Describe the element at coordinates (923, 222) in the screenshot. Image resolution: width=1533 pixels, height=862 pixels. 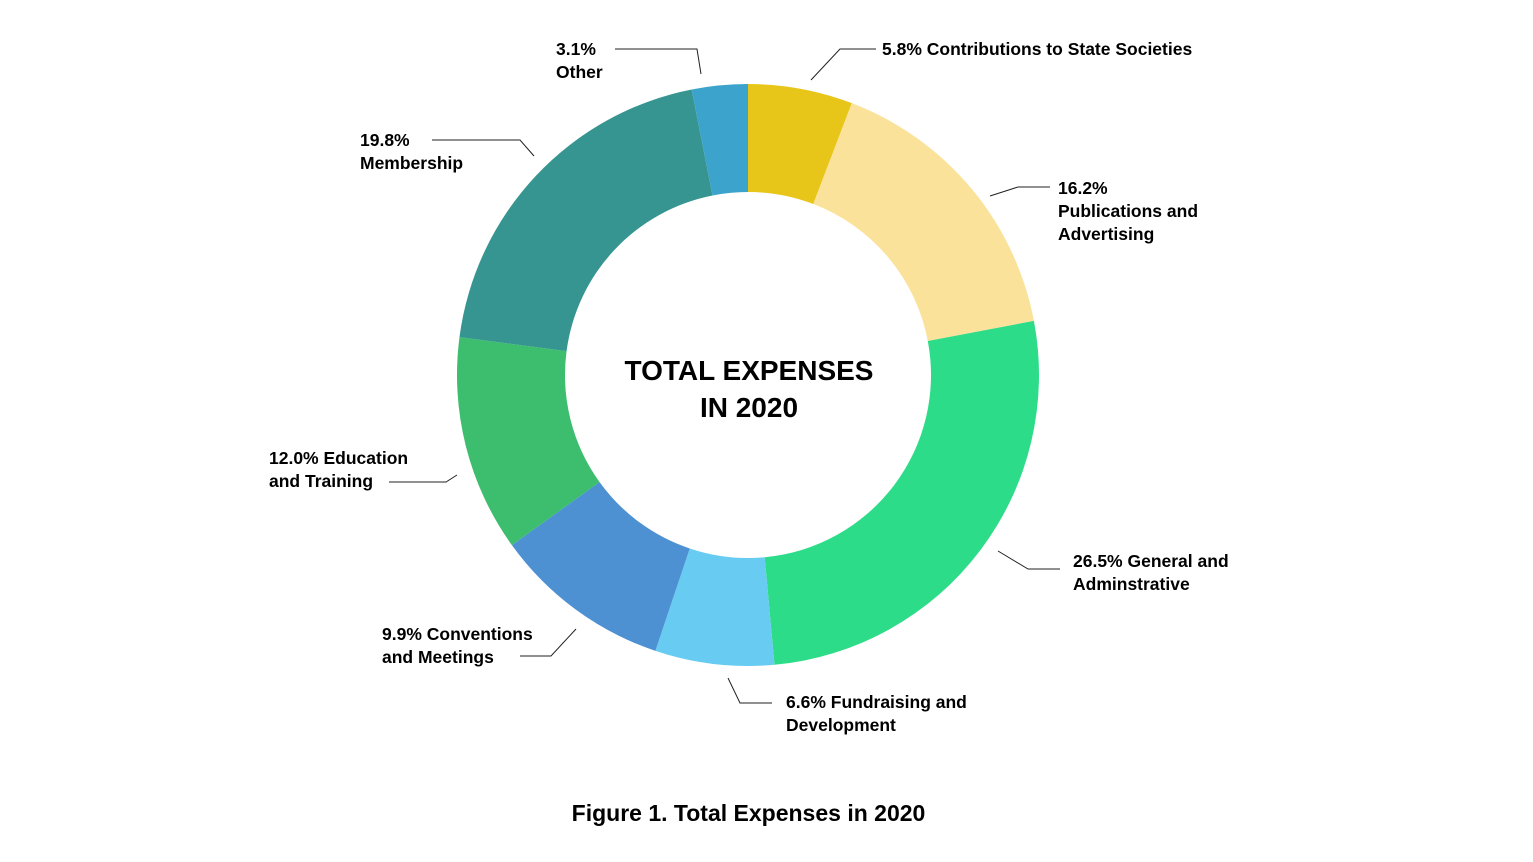
I see `slice-publications-and-advertising` at that location.